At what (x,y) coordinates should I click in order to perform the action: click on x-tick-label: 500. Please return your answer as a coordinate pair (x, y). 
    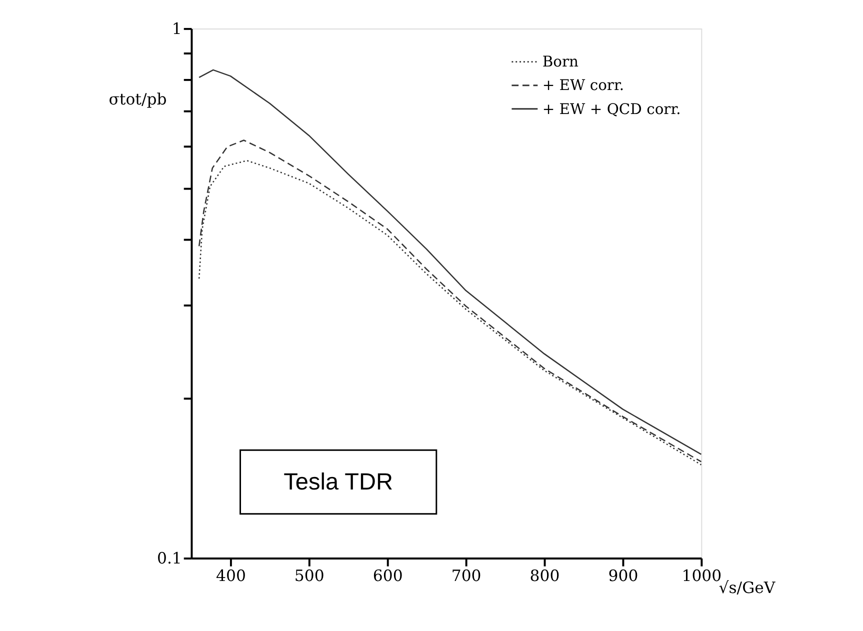
    Looking at the image, I should click on (309, 576).